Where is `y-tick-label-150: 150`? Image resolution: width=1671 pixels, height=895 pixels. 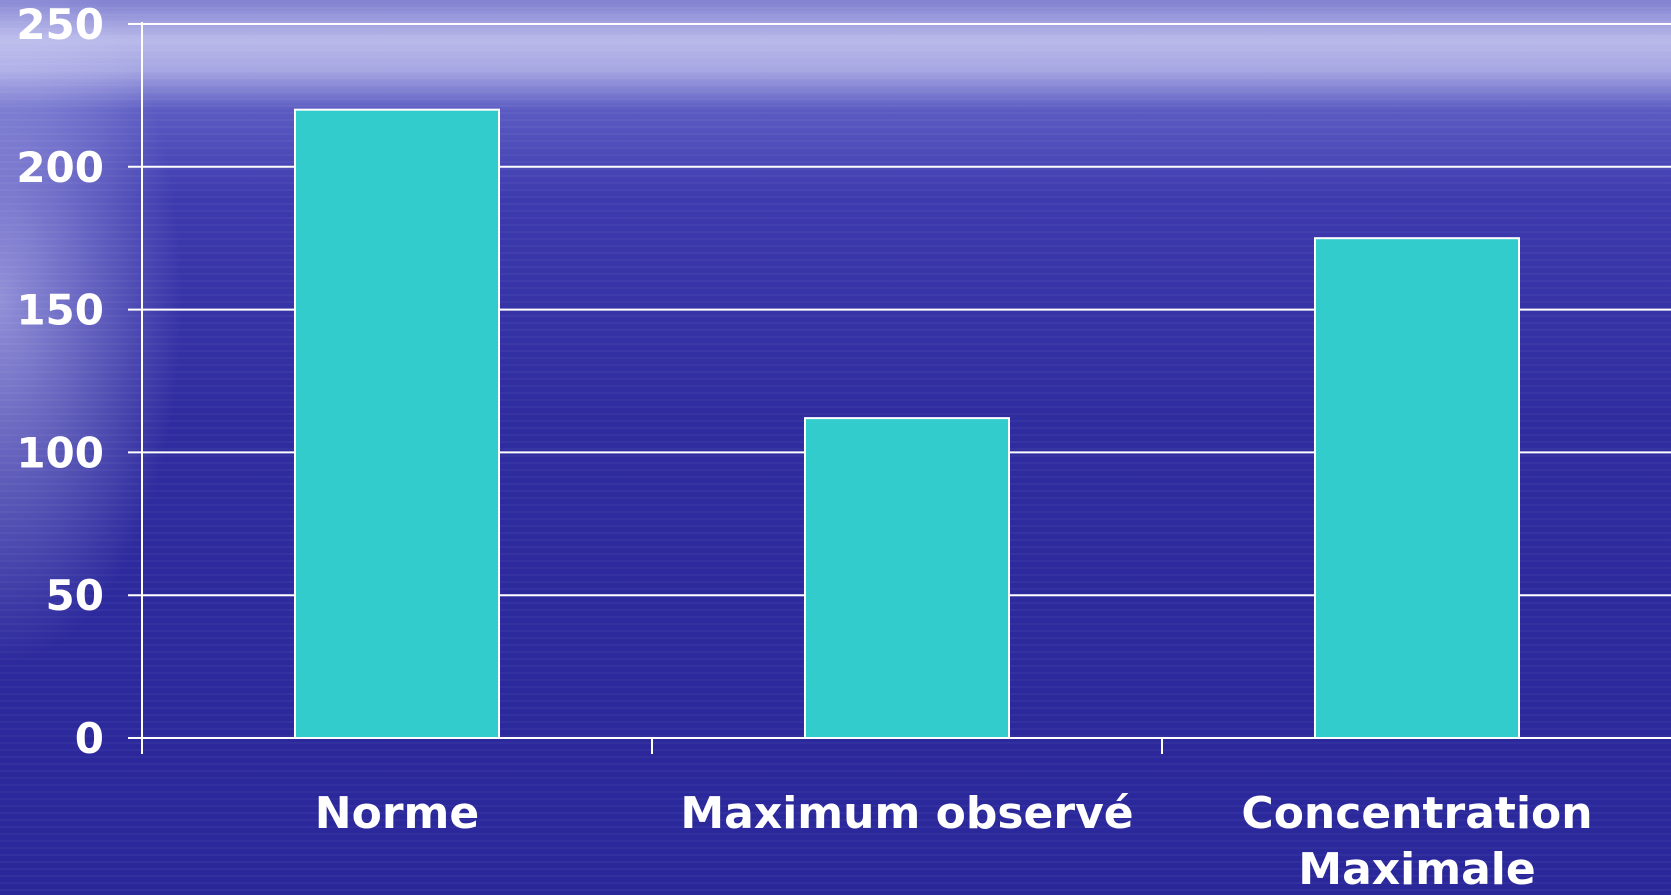 y-tick-label-150: 150 is located at coordinates (60, 310).